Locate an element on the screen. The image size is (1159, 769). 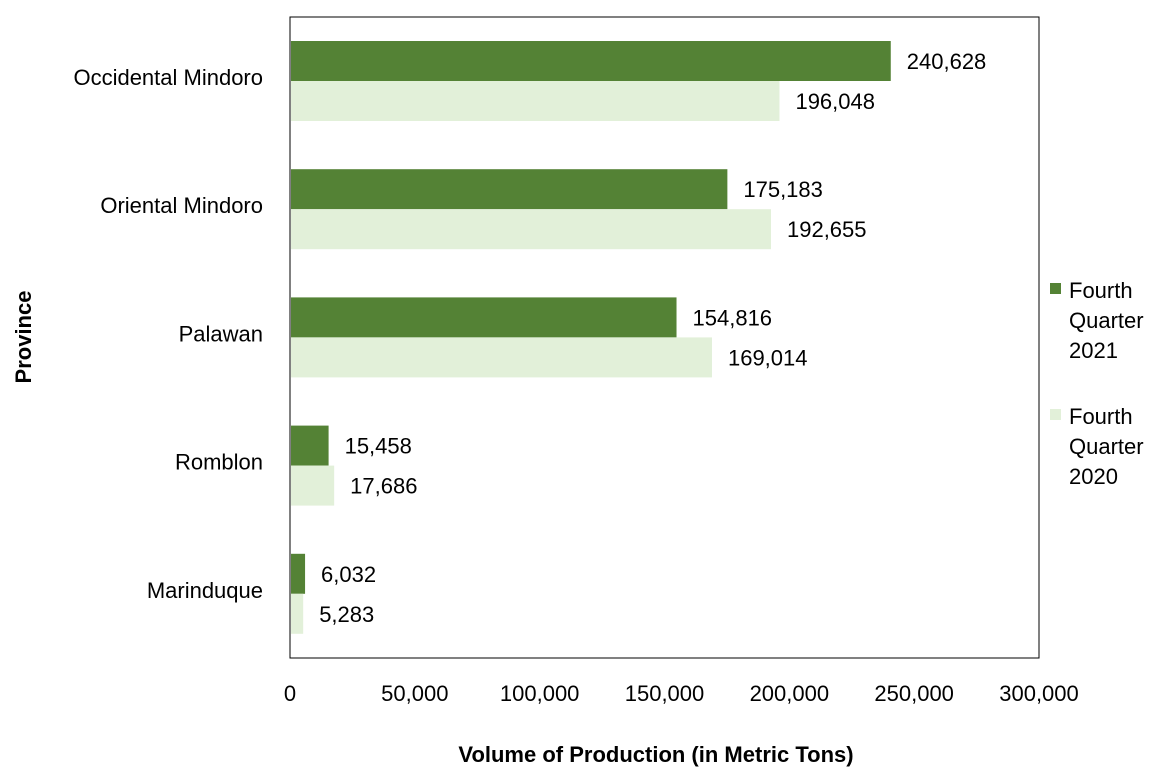
data-label: 15,458 is located at coordinates (378, 446).